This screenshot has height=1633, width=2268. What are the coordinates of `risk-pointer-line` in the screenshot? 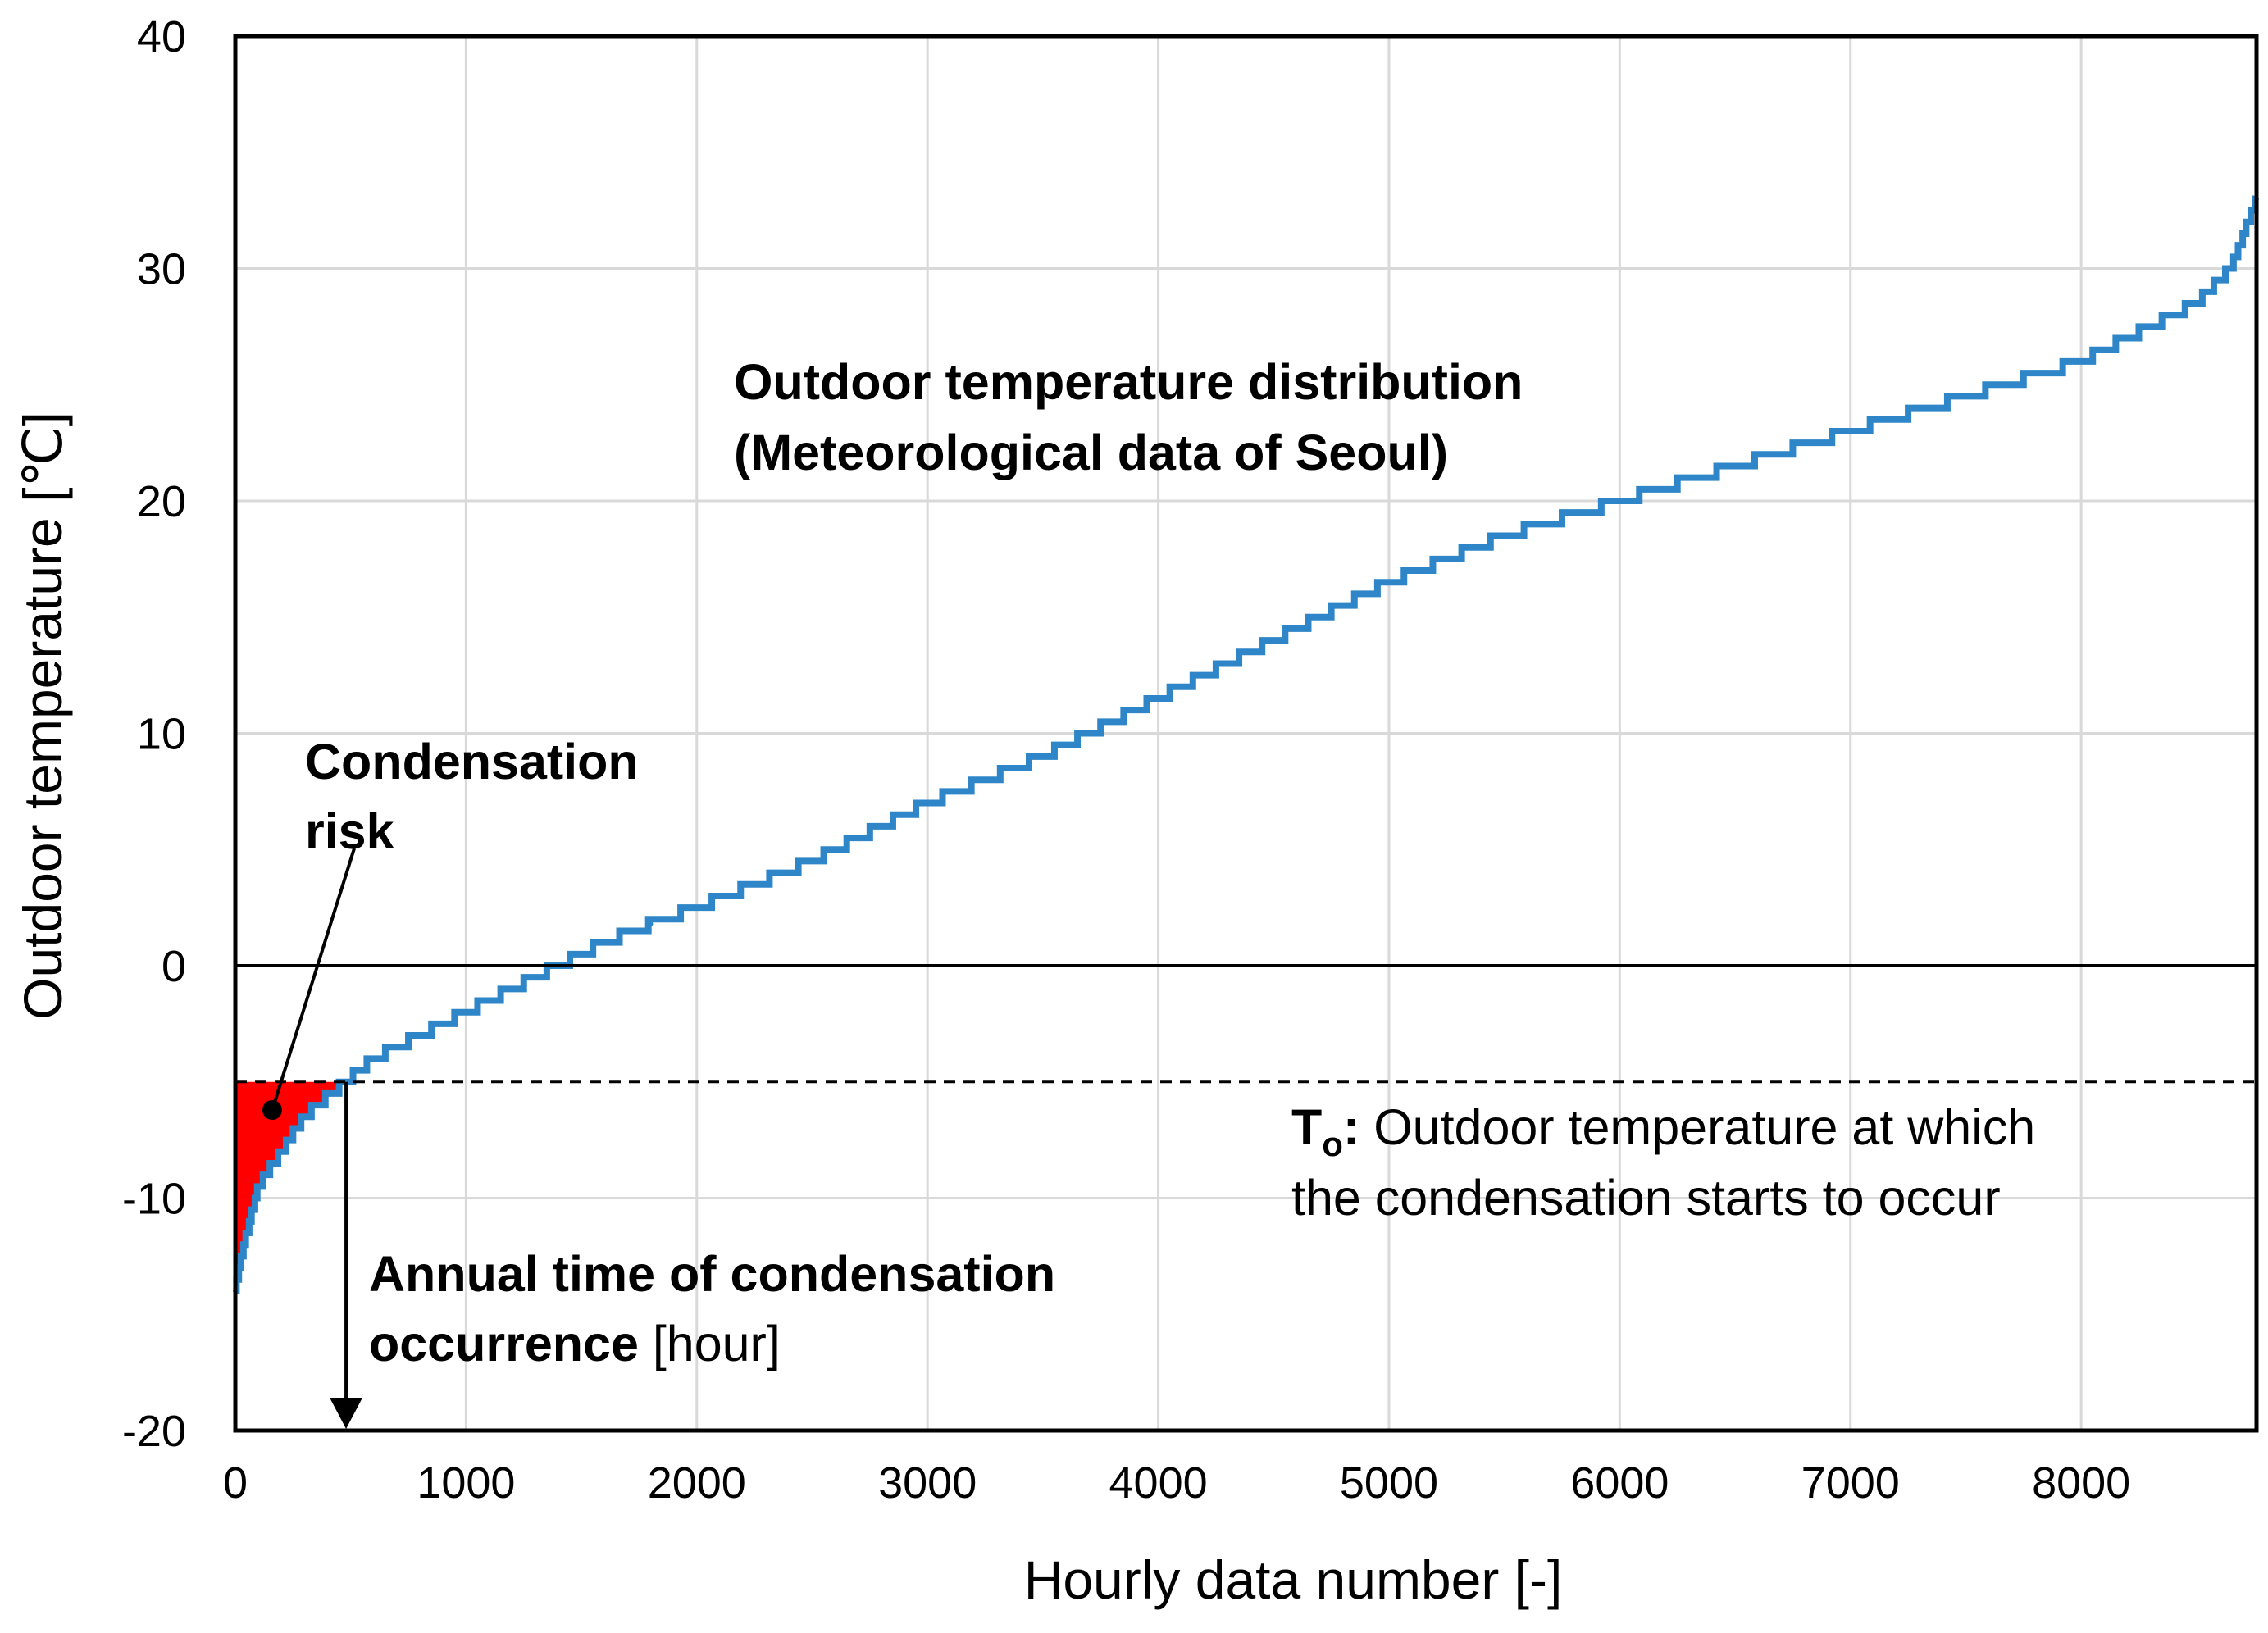 It's located at (313, 979).